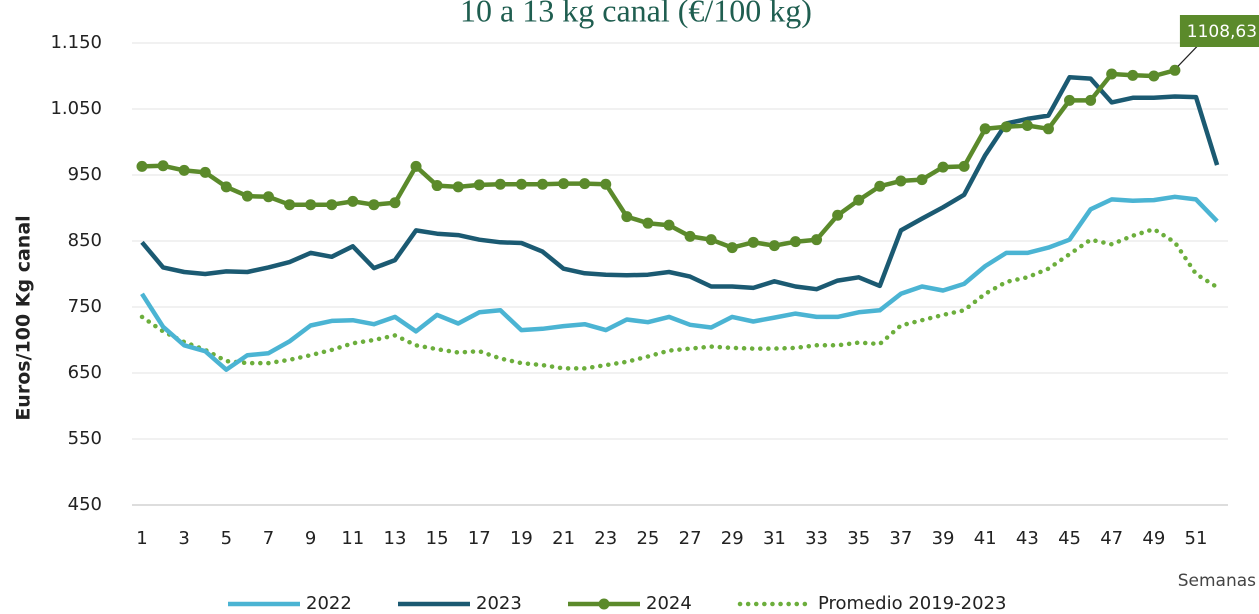 The image size is (1259, 614). What do you see at coordinates (900, 538) in the screenshot?
I see `x-tick-label: 37` at bounding box center [900, 538].